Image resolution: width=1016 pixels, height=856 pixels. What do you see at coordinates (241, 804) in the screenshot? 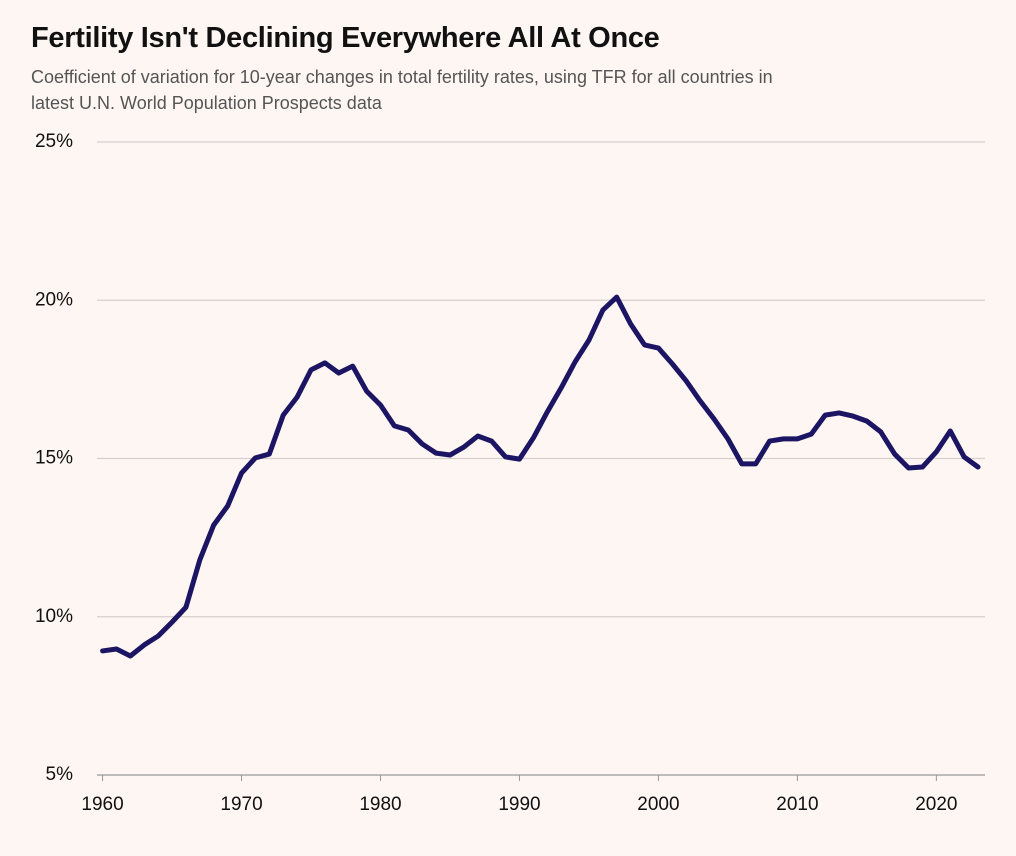
I see `x-tick-label: 1970` at bounding box center [241, 804].